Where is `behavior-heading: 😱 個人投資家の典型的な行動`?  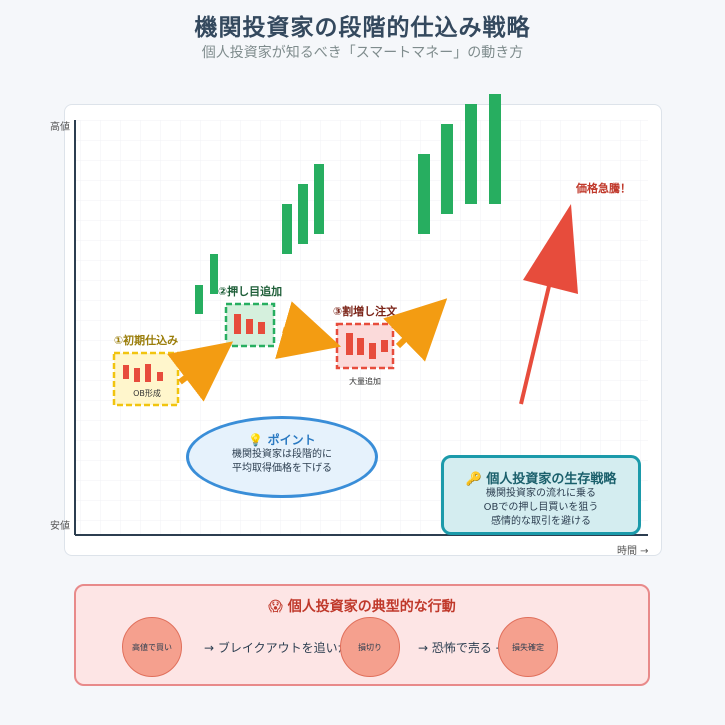 behavior-heading: 😱 個人投資家の典型的な行動 is located at coordinates (362, 606).